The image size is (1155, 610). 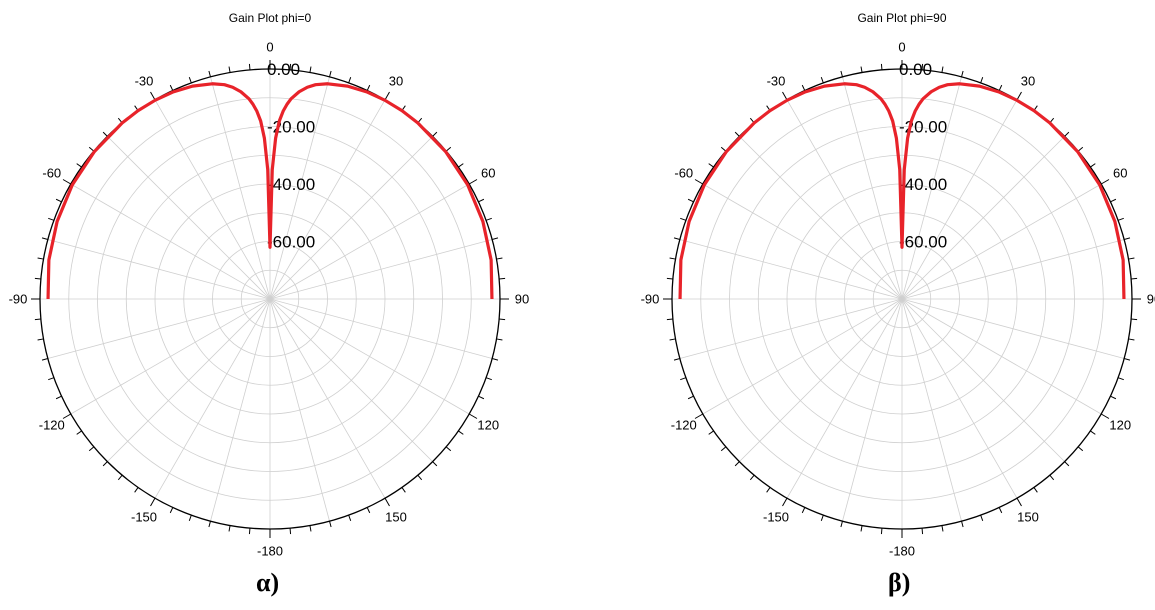 I want to click on angle-tick-label: -180, so click(x=270, y=551).